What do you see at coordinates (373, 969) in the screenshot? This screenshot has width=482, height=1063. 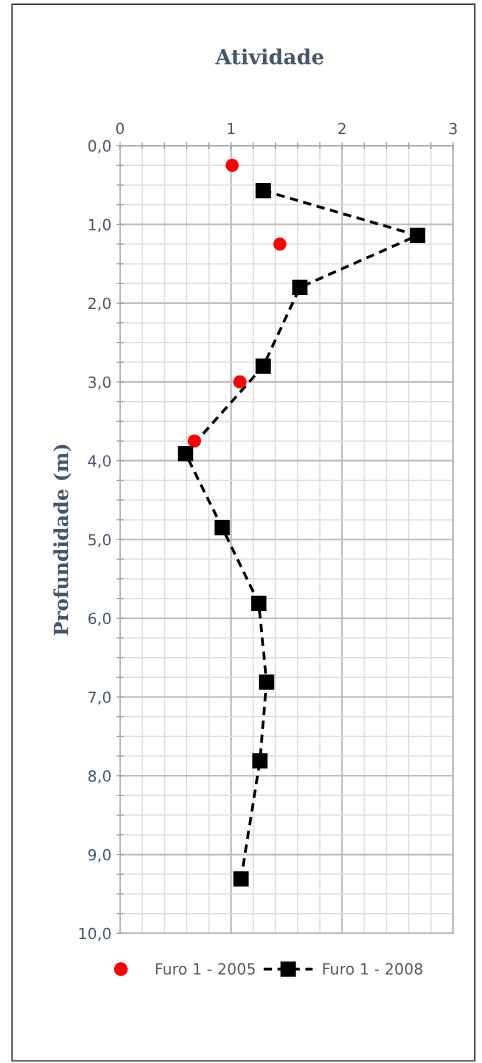 I see `legend-label: Furo 1 - 2008` at bounding box center [373, 969].